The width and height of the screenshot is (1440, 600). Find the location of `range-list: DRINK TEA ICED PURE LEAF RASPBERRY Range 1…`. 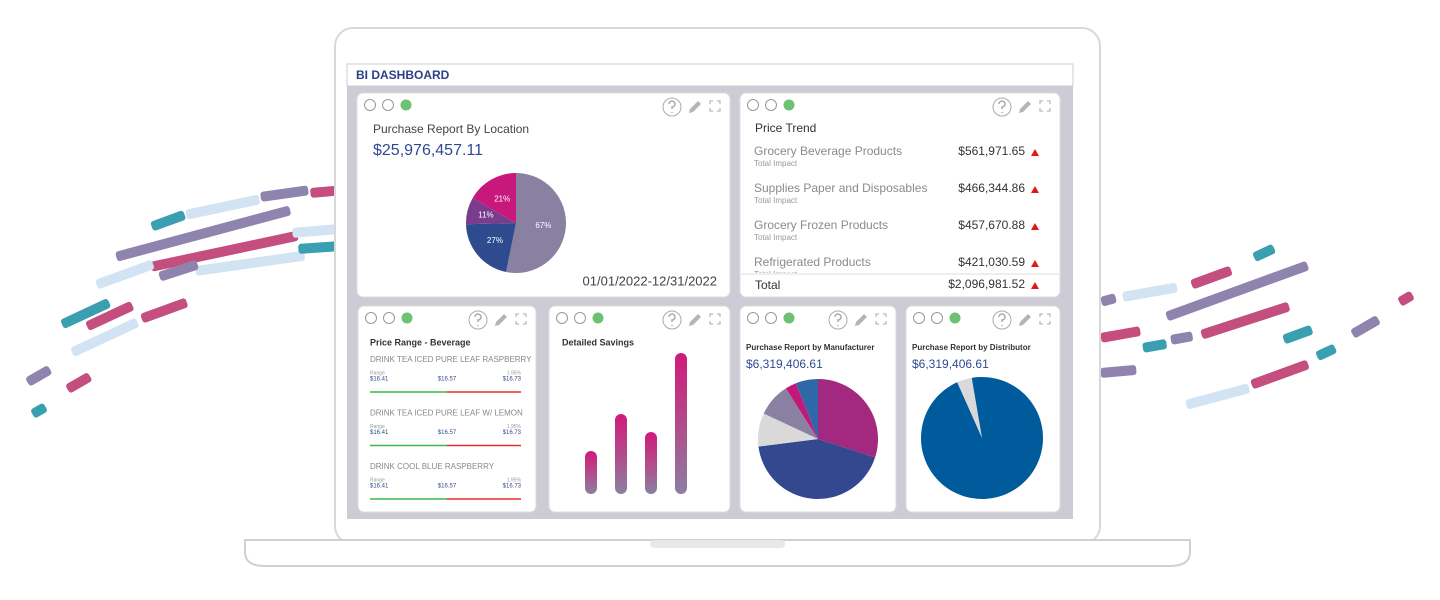

range-list: DRINK TEA ICED PURE LEAF RASPBERRY Range 1… is located at coordinates (451, 427).